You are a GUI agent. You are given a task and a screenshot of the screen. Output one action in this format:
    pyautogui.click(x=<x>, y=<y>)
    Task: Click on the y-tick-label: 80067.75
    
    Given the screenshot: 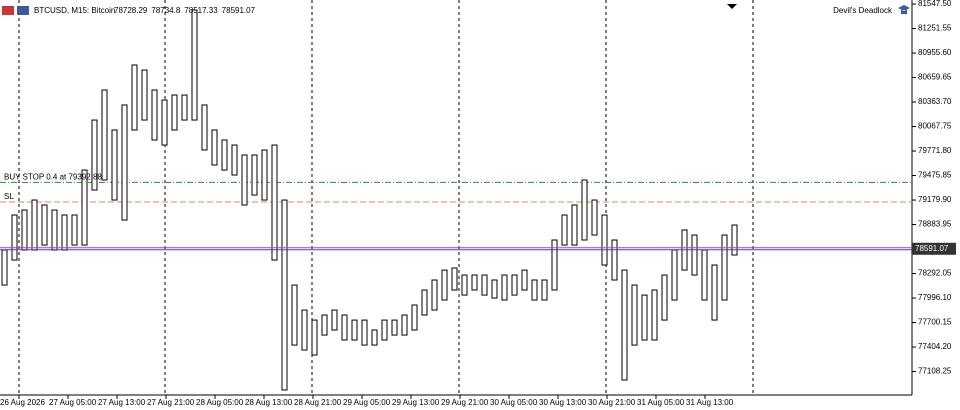 What is the action you would take?
    pyautogui.click(x=935, y=126)
    